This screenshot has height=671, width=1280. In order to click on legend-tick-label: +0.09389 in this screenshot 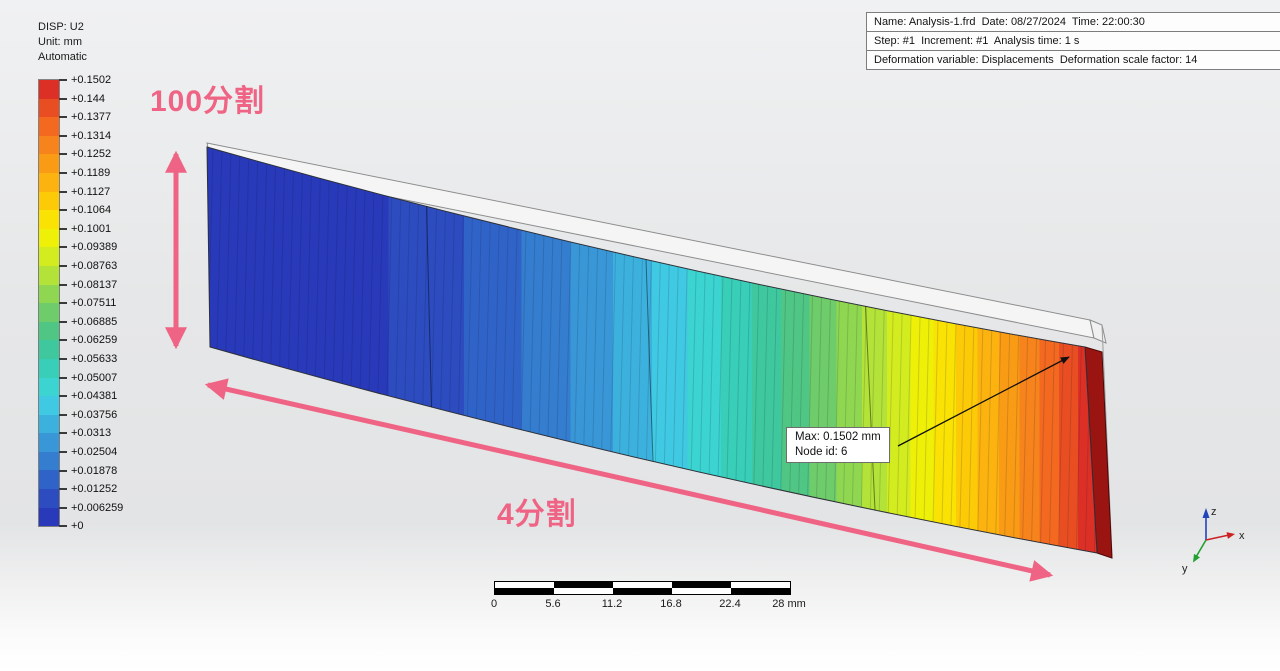, I will do `click(88, 247)`.